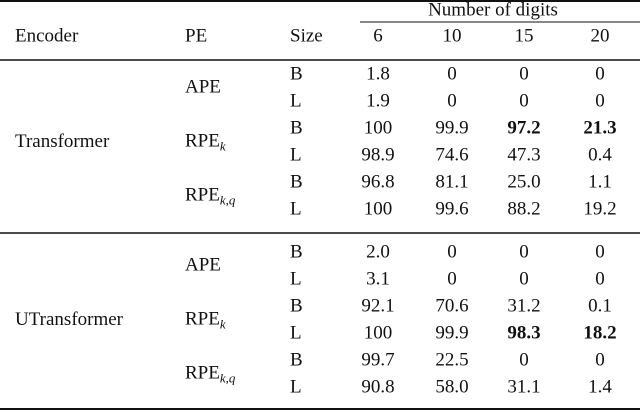 This screenshot has width=640, height=412. Describe the element at coordinates (524, 35) in the screenshot. I see `column-header: 15` at that location.